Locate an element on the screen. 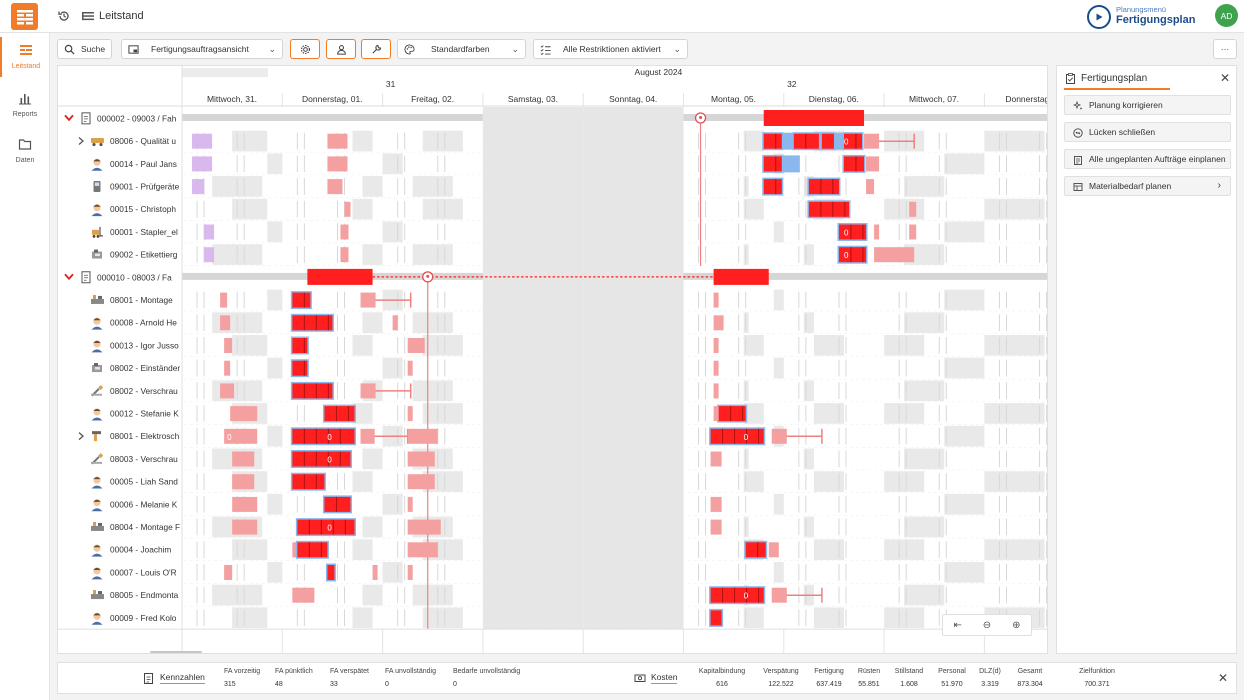  nav-item-leitstand: Leitstand is located at coordinates (25, 57).